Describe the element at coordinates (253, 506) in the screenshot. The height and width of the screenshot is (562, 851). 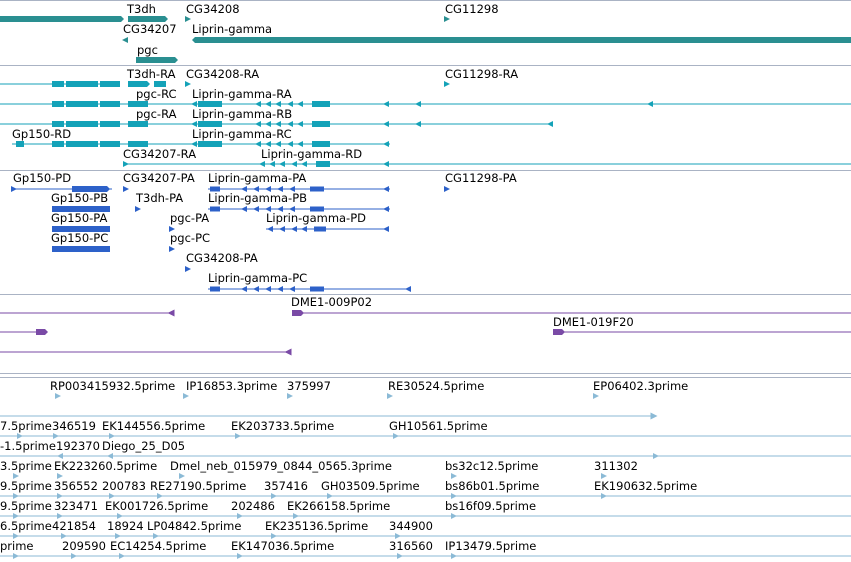
I see `feature-label-e-202486: 202486` at that location.